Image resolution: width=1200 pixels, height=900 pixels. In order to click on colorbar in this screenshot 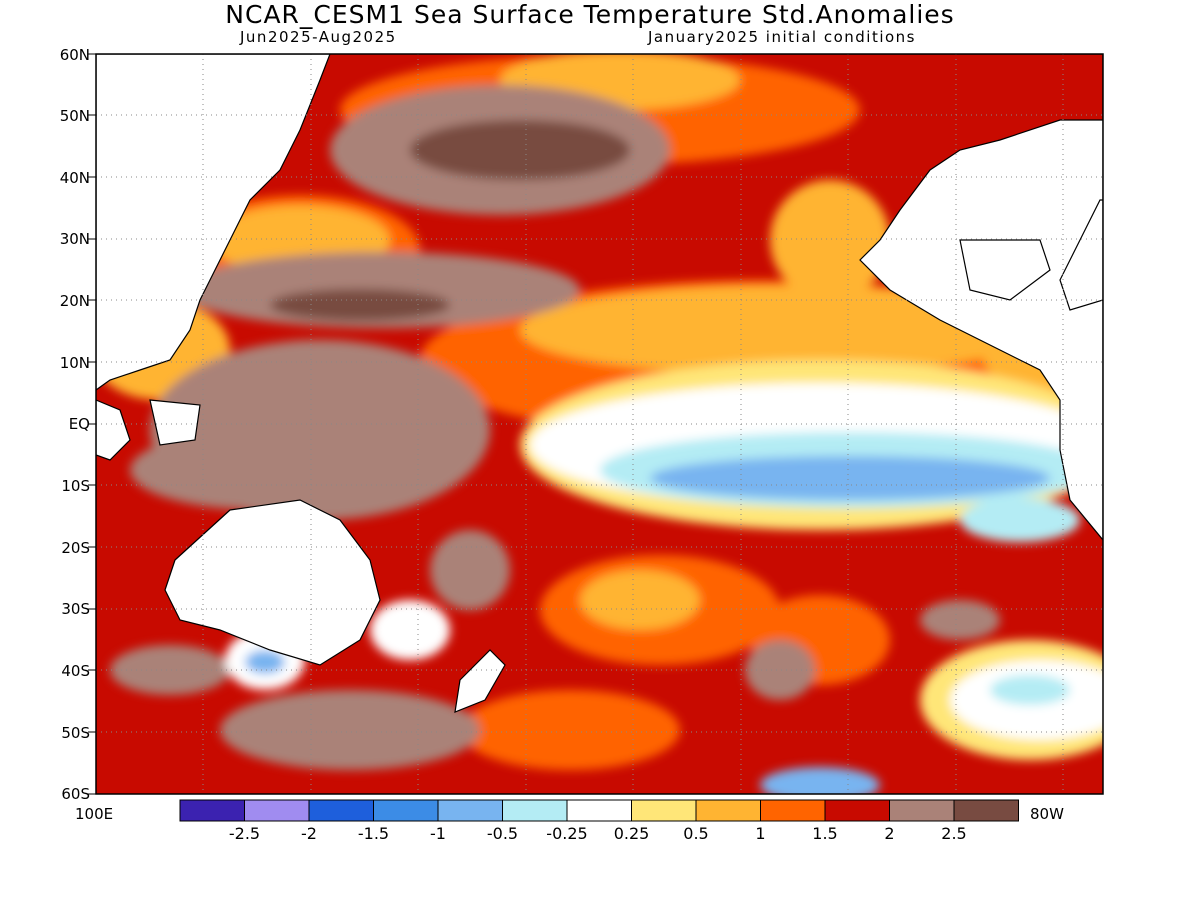, I will do `click(599, 810)`.